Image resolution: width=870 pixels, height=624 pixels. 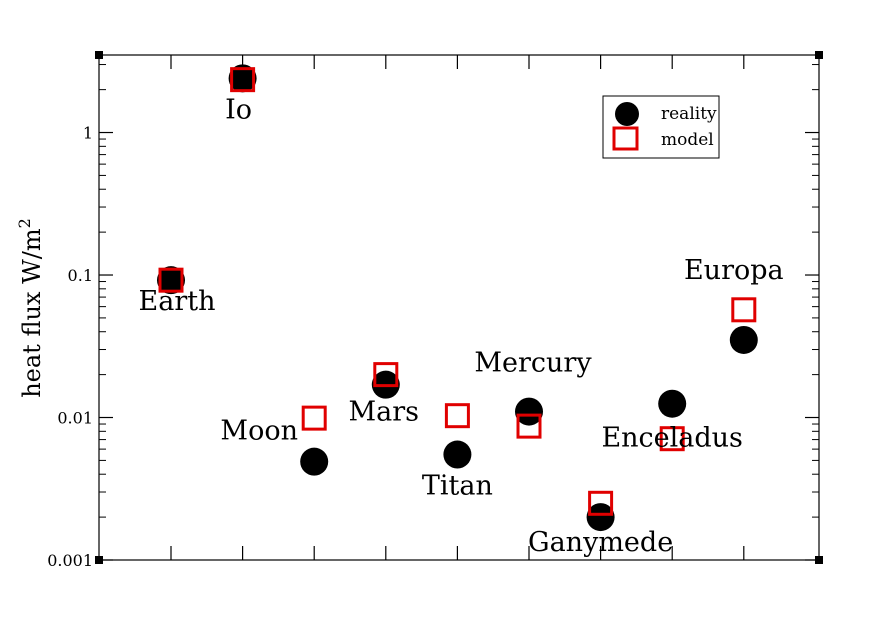 I want to click on model-point-mars, so click(x=386, y=375).